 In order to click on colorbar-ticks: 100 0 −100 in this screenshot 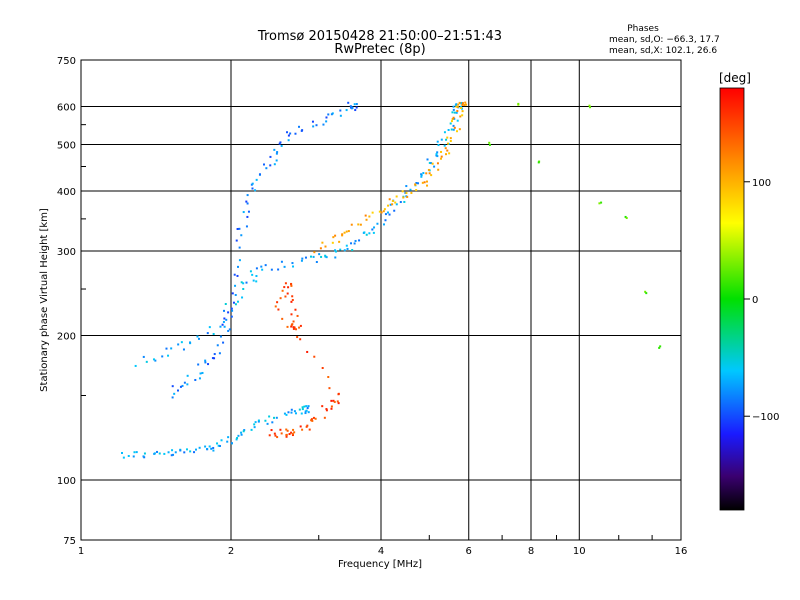, I will do `click(761, 300)`.